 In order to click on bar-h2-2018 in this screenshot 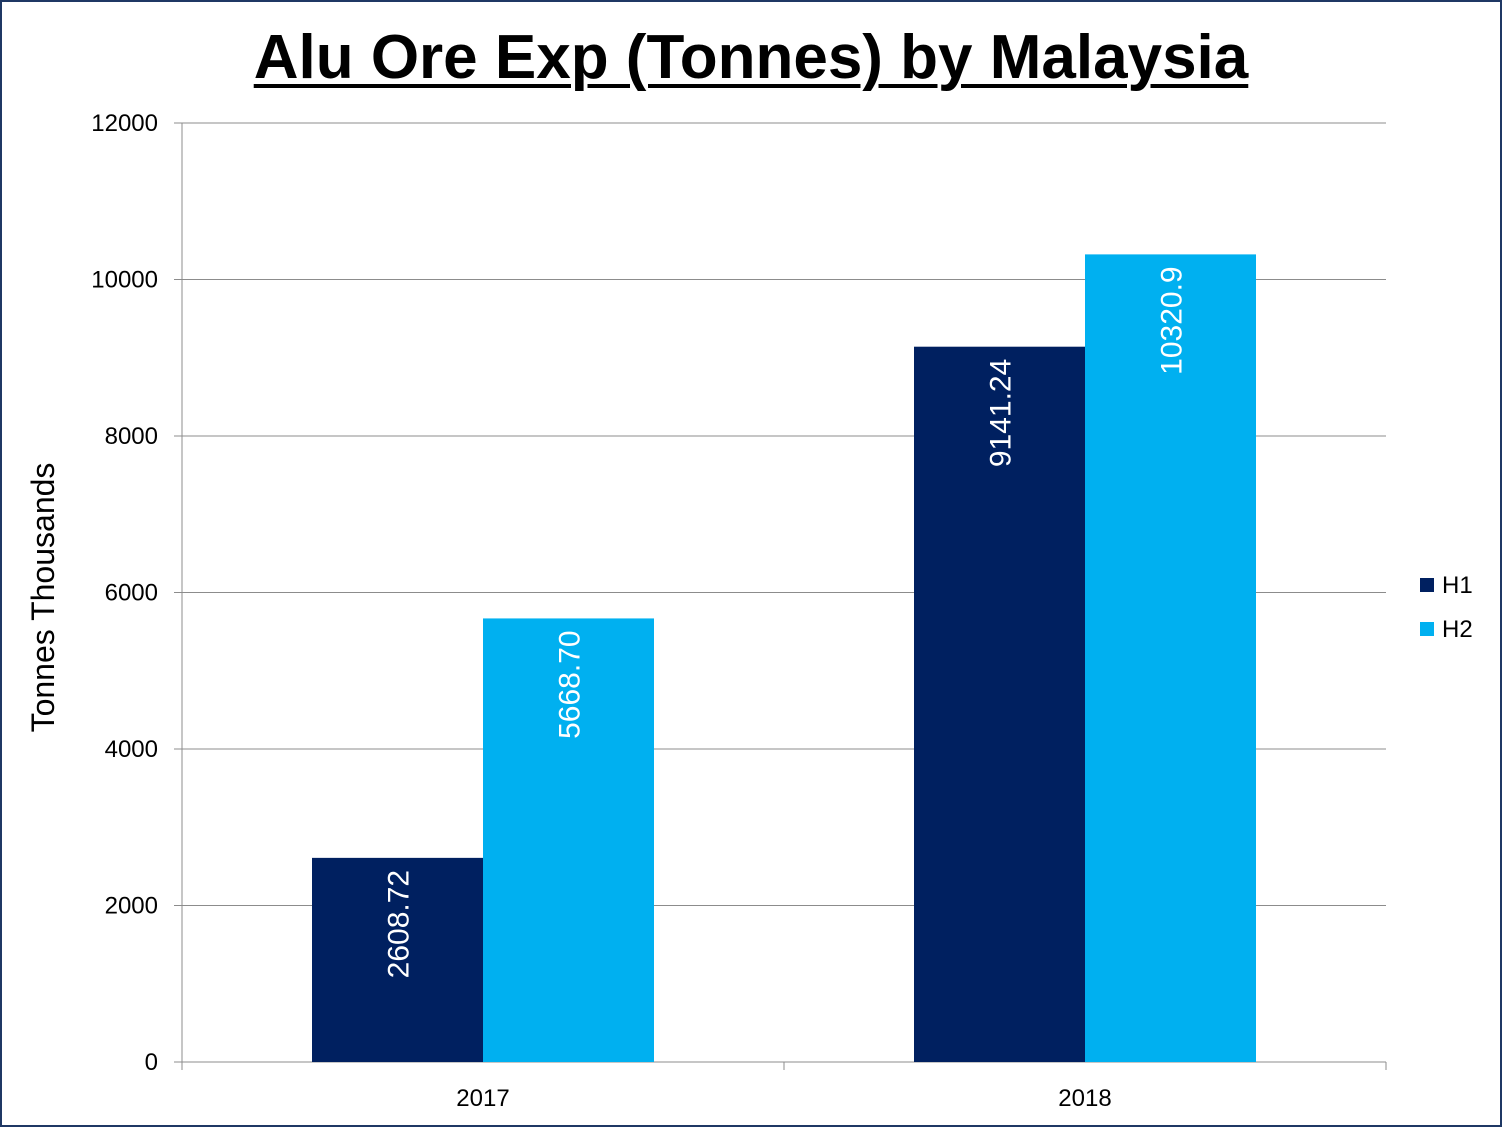, I will do `click(1170, 658)`.